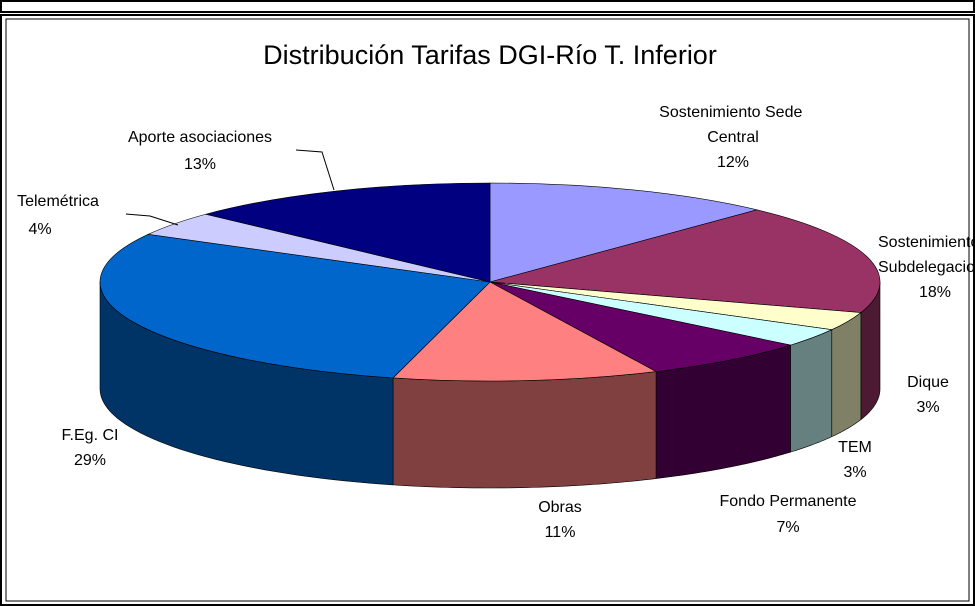  I want to click on slice-label: Obras, so click(560, 507).